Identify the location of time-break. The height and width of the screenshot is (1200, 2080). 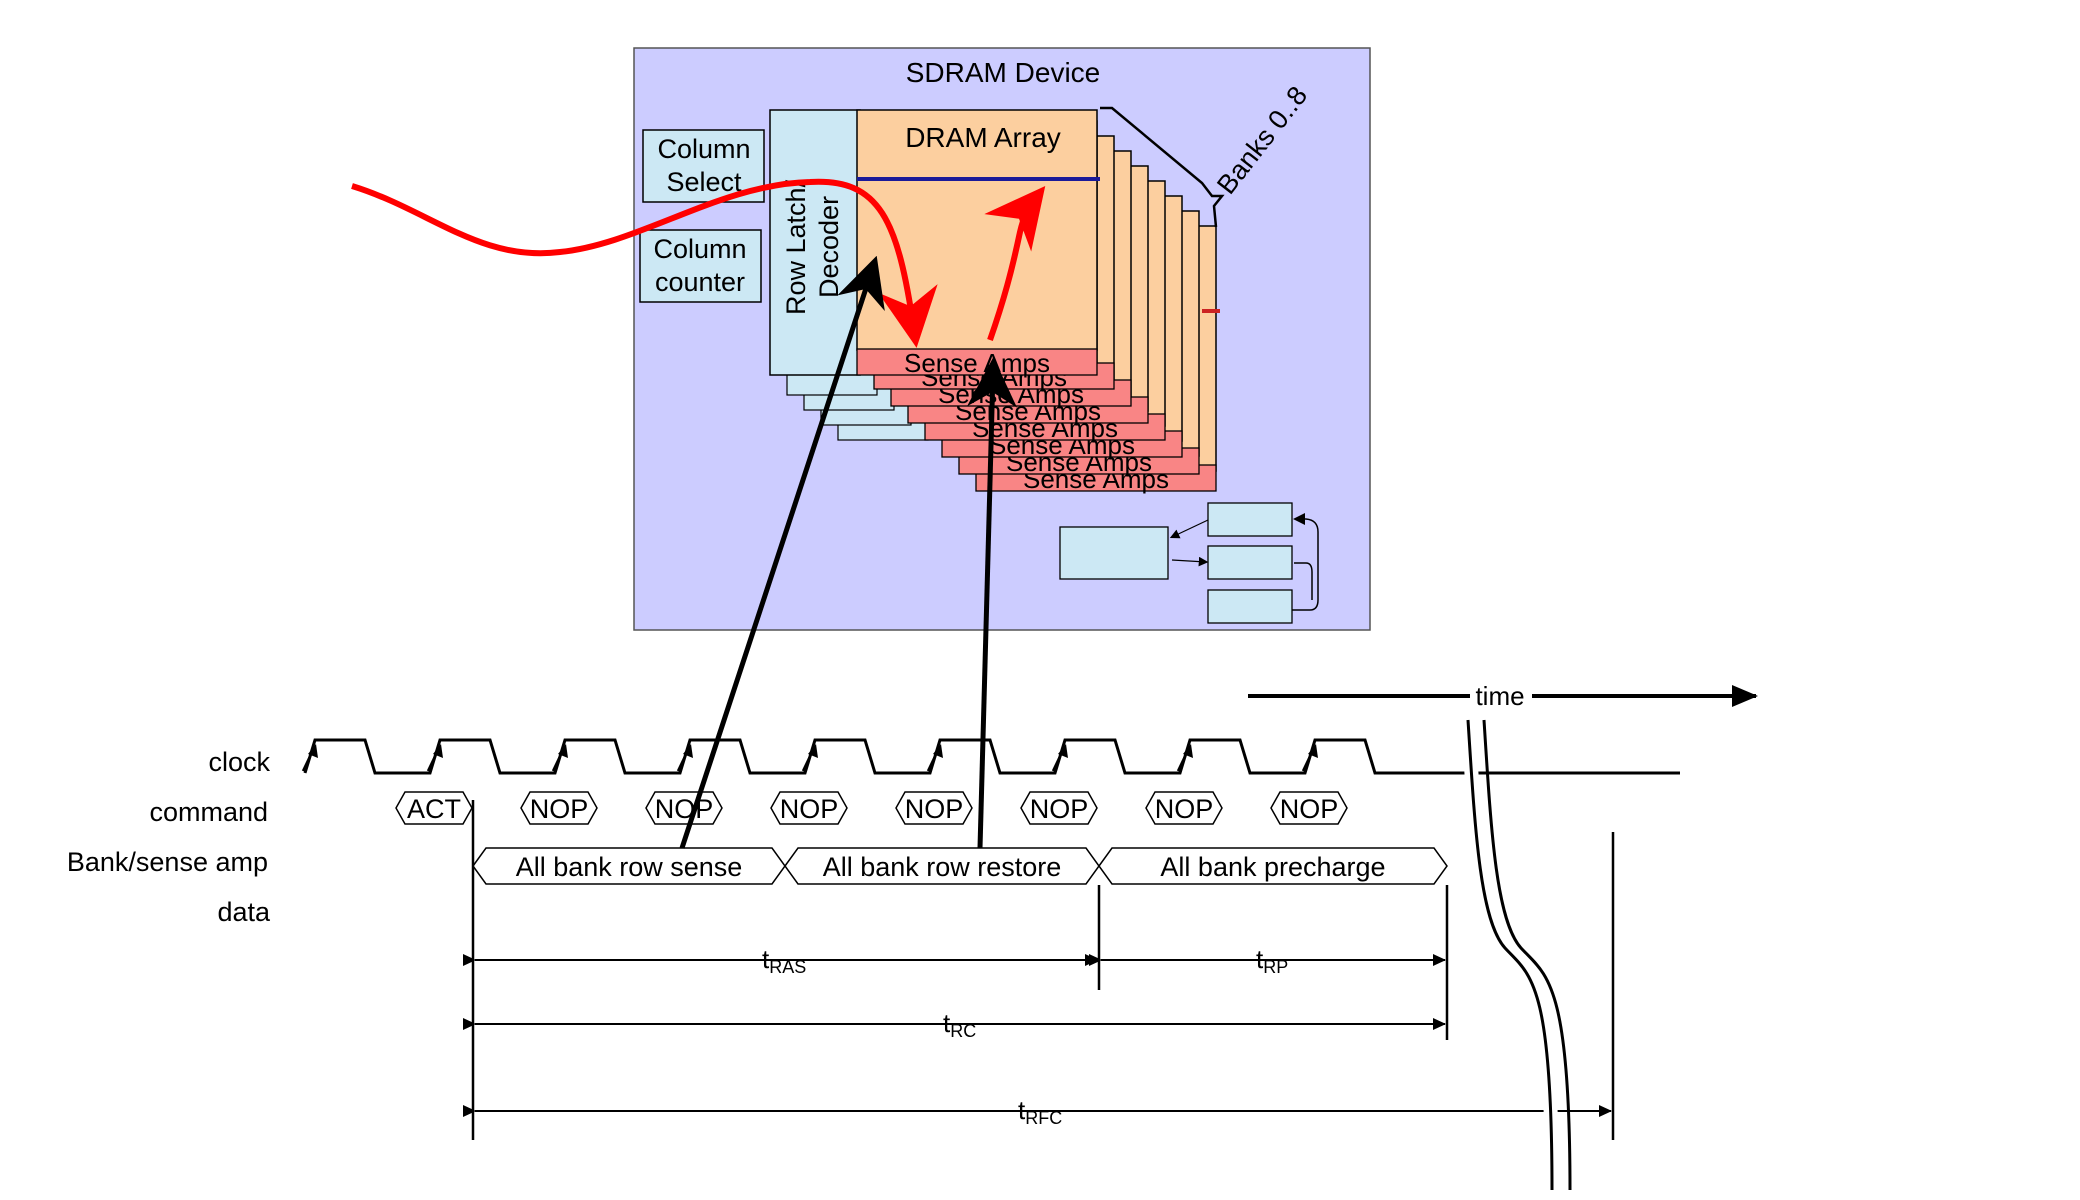
(1516, 955).